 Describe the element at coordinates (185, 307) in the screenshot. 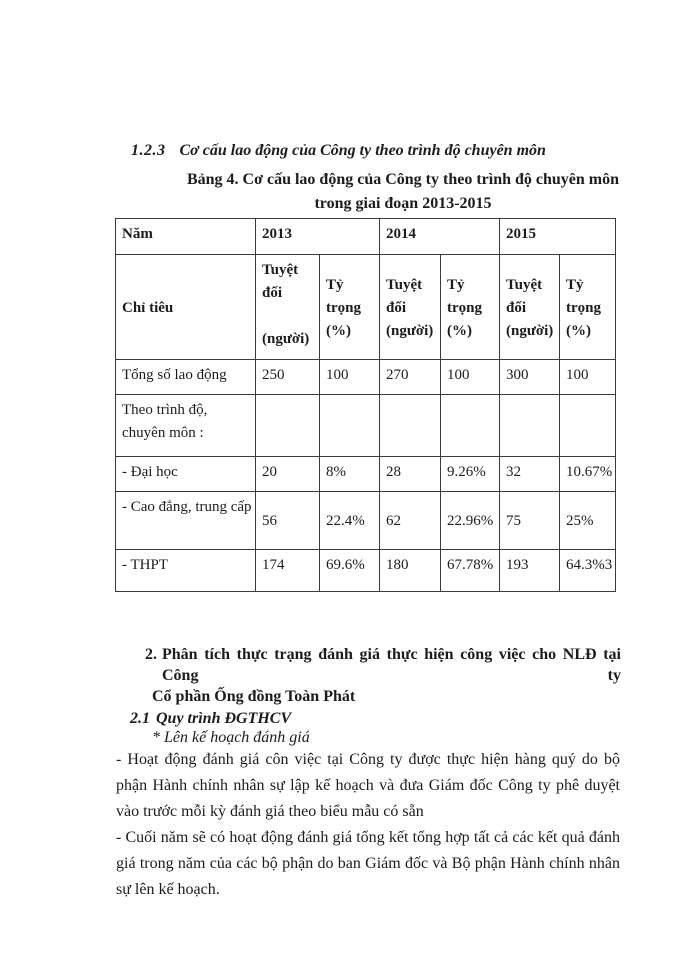

I see `header-cell-chi-tieu: Chỉ tiêu` at that location.